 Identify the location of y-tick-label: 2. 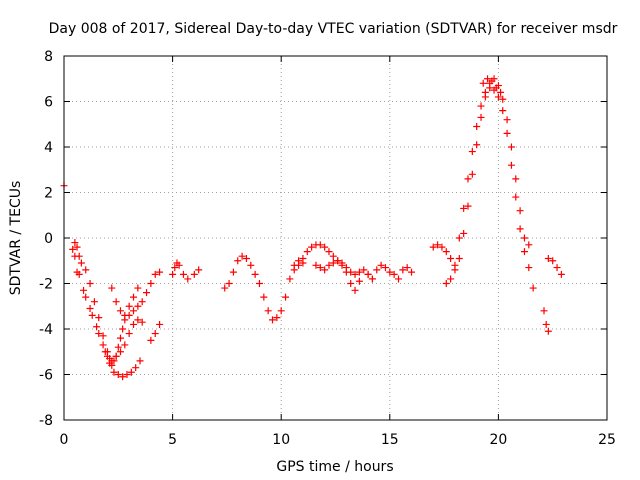
(48, 194).